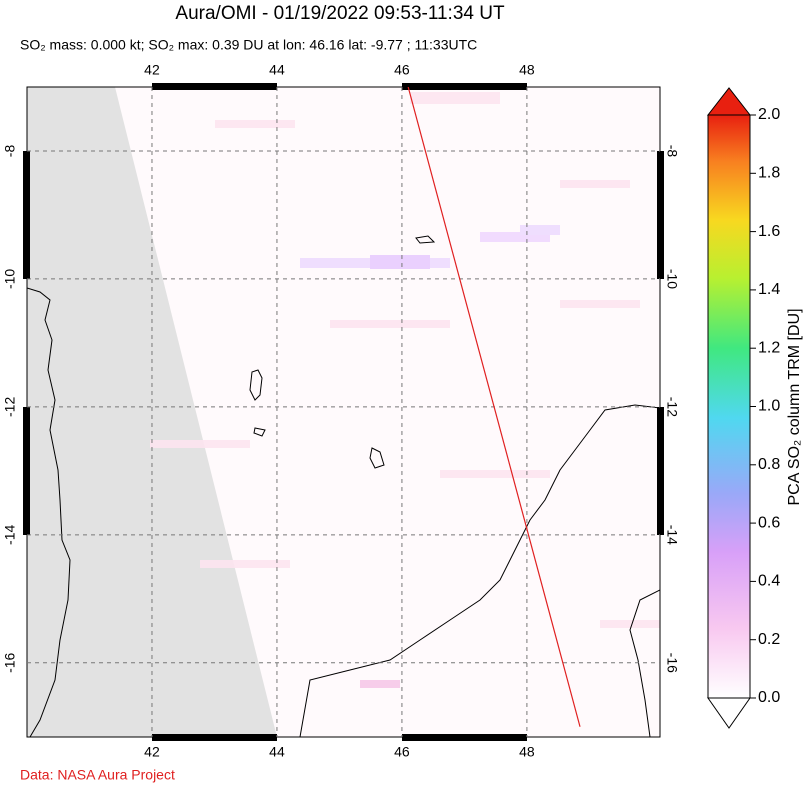 The image size is (807, 805). I want to click on colorbar-tick-label: 1.8, so click(769, 173).